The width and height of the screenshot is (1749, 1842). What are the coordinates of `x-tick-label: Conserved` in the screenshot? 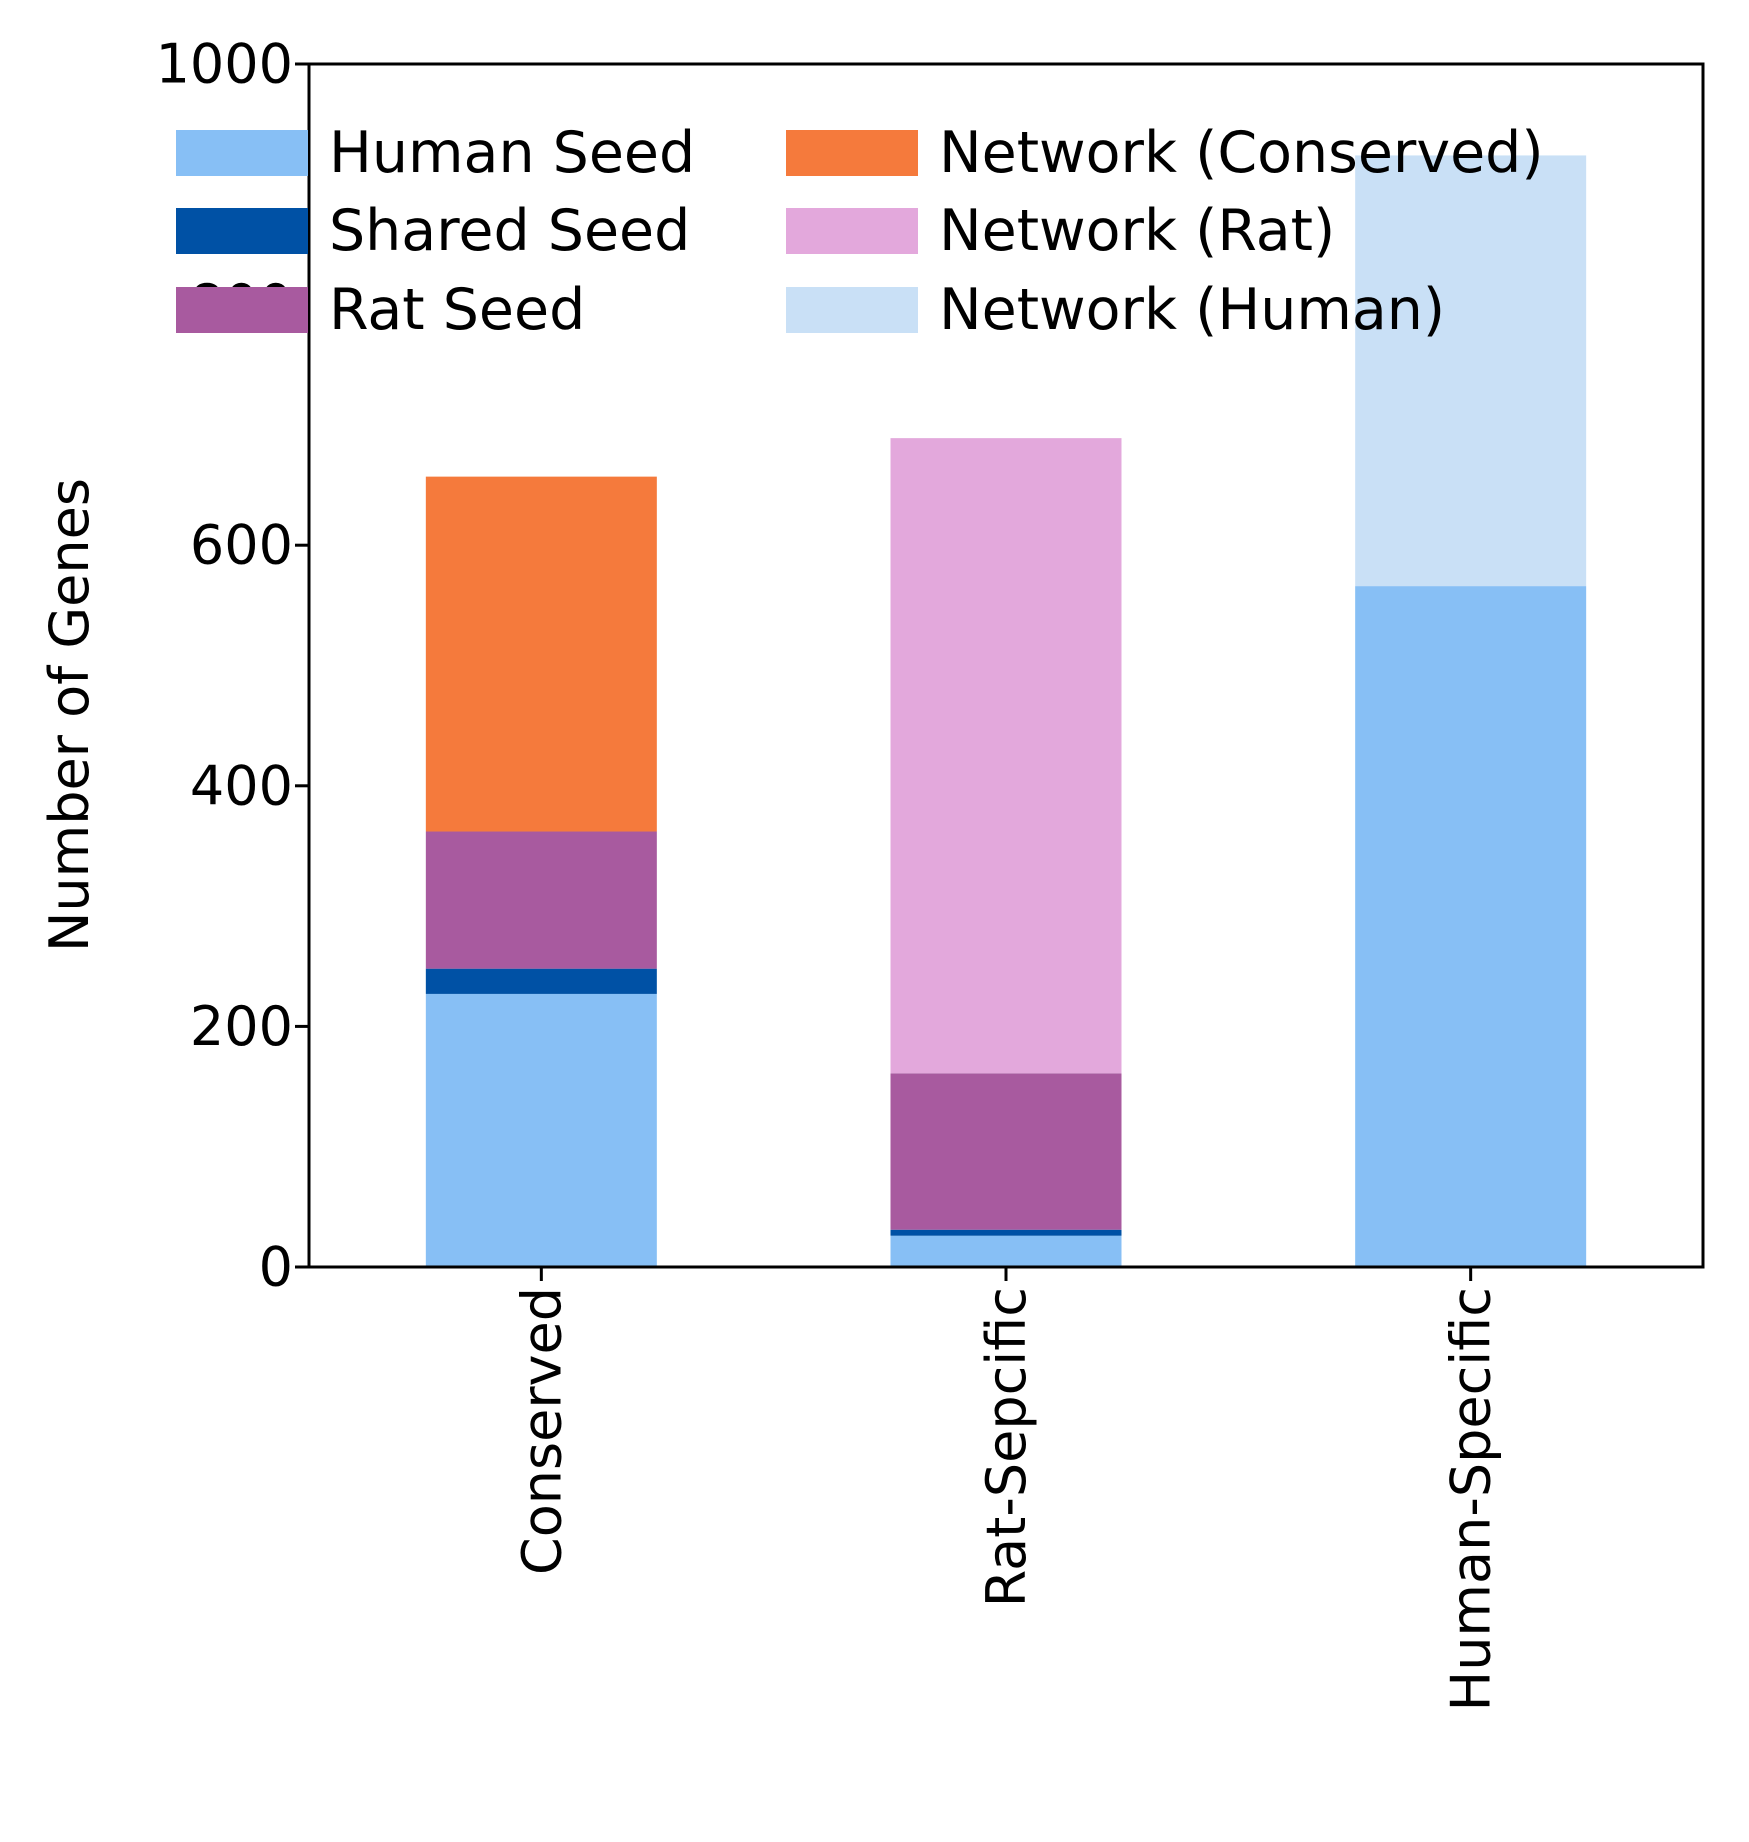 It's located at (541, 1431).